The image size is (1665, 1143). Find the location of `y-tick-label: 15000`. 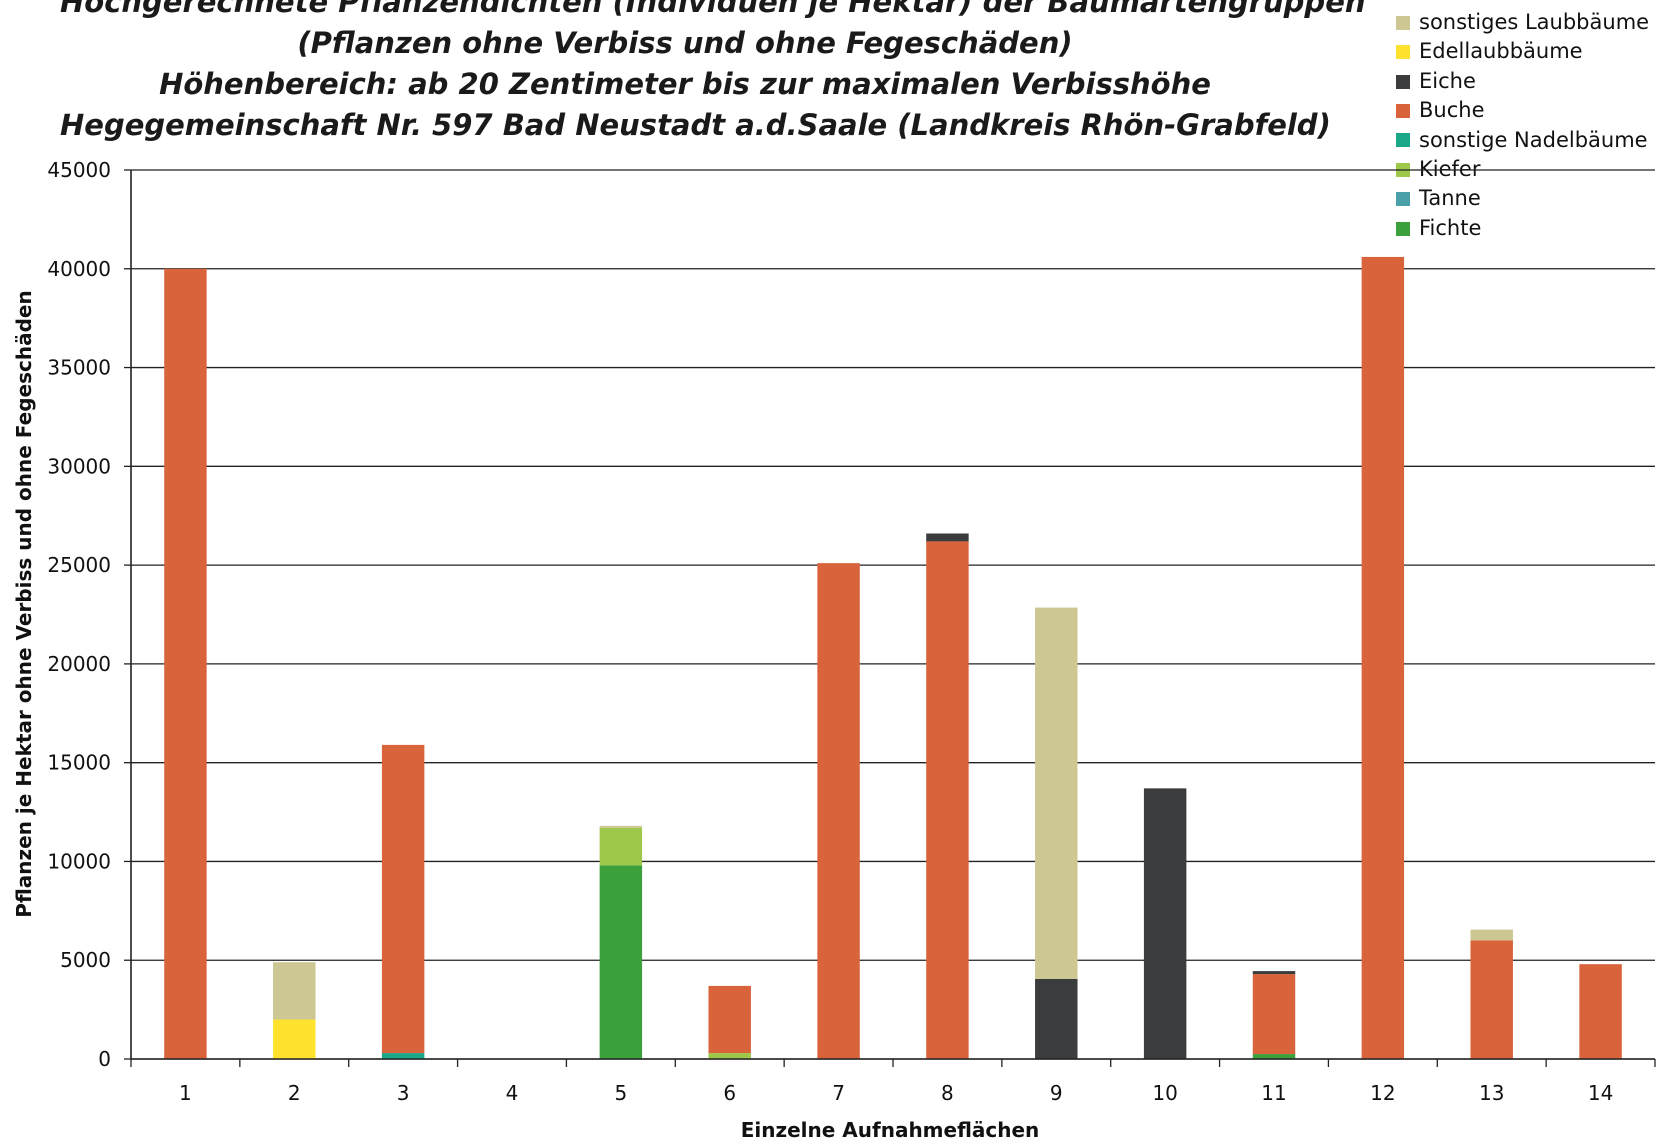

y-tick-label: 15000 is located at coordinates (79, 763).